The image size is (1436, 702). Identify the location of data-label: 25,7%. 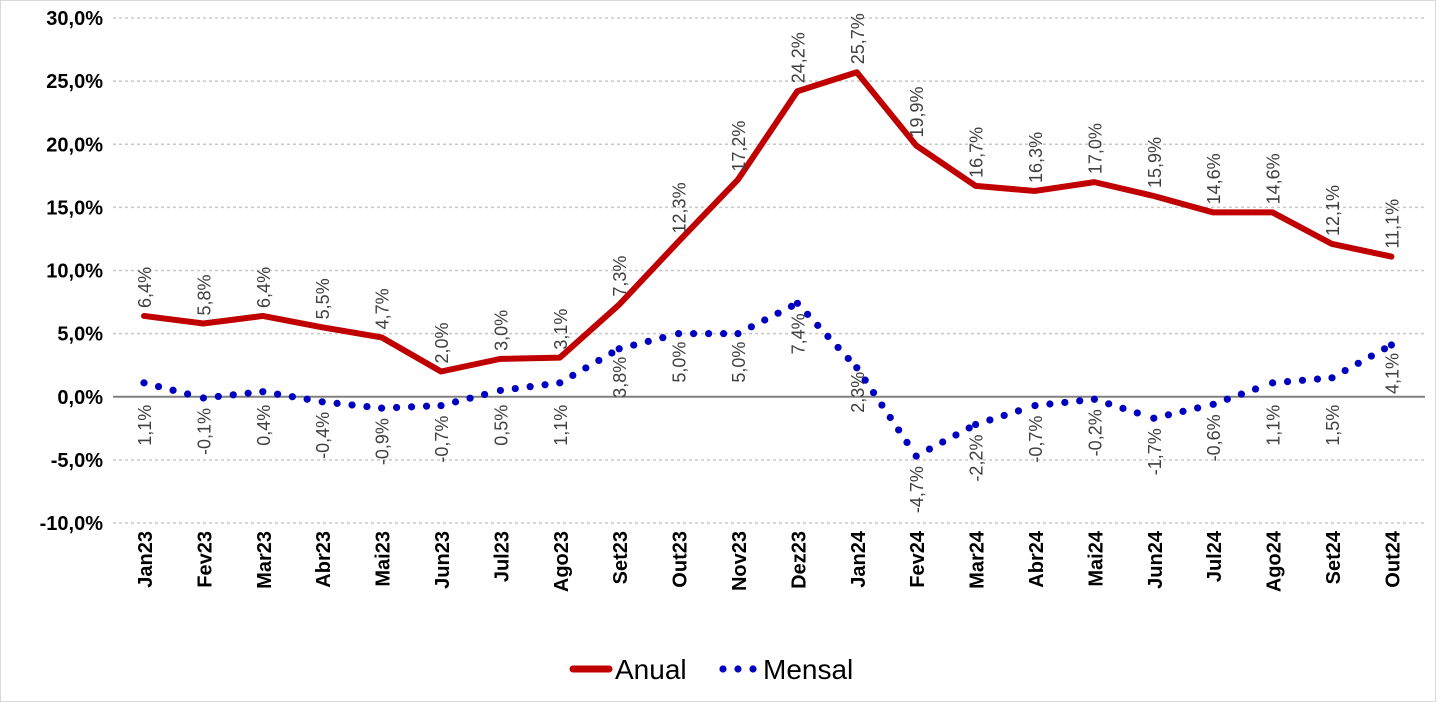
(858, 38).